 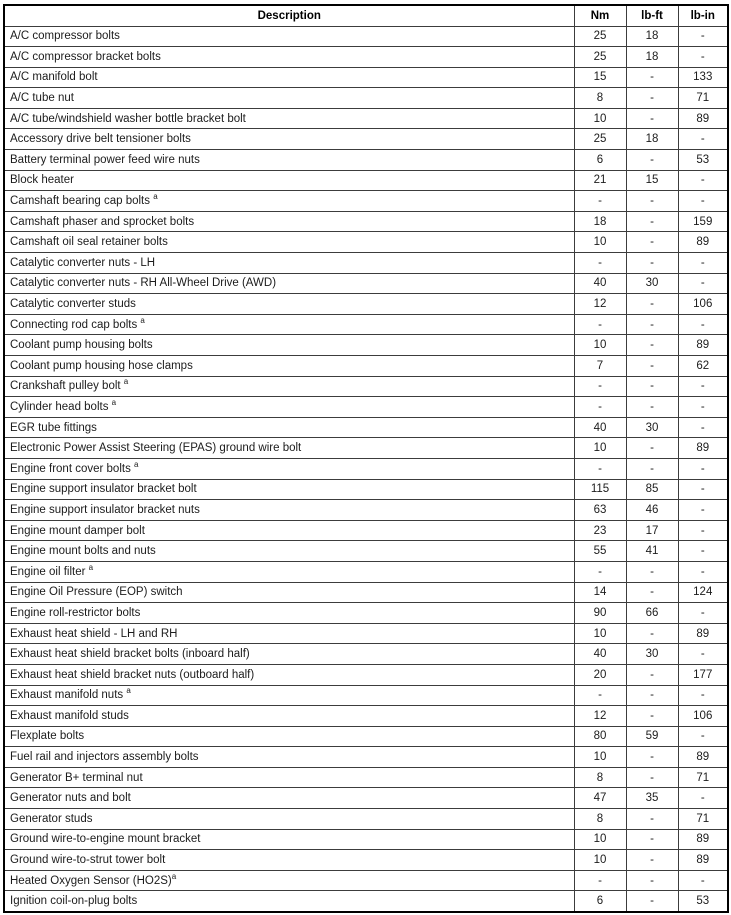 What do you see at coordinates (289, 304) in the screenshot?
I see `description-cell: Catalytic converter studs` at bounding box center [289, 304].